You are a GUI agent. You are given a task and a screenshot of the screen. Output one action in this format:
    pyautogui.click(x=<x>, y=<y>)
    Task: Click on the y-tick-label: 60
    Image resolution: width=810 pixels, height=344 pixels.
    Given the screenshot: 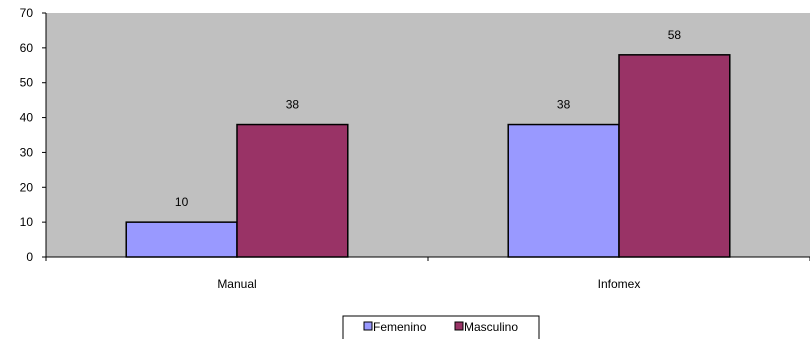 What is the action you would take?
    pyautogui.click(x=27, y=48)
    